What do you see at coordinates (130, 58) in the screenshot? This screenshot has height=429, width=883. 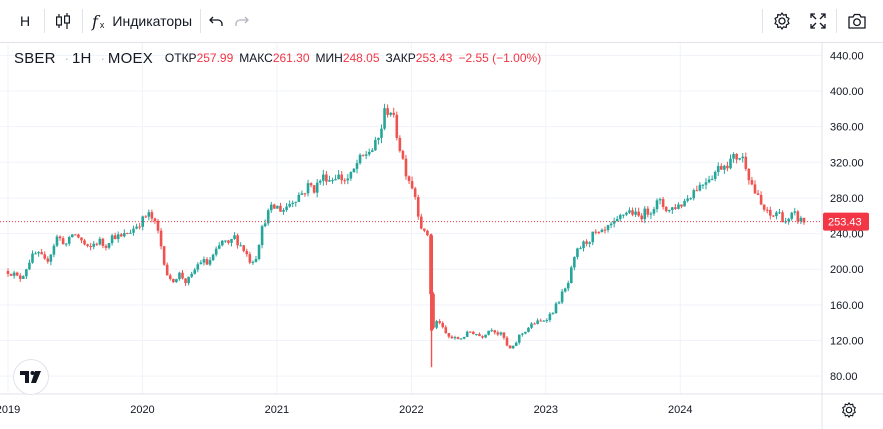 I see `symbol-exchange: MOEX` at bounding box center [130, 58].